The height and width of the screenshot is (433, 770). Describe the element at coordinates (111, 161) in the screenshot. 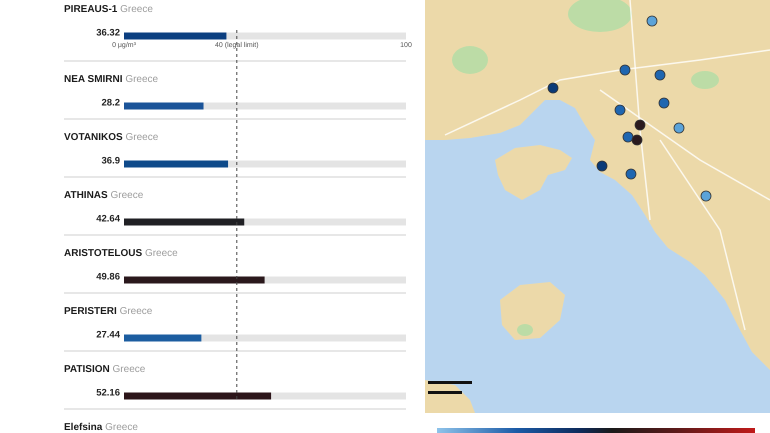

I see `data-label: 36.9` at that location.